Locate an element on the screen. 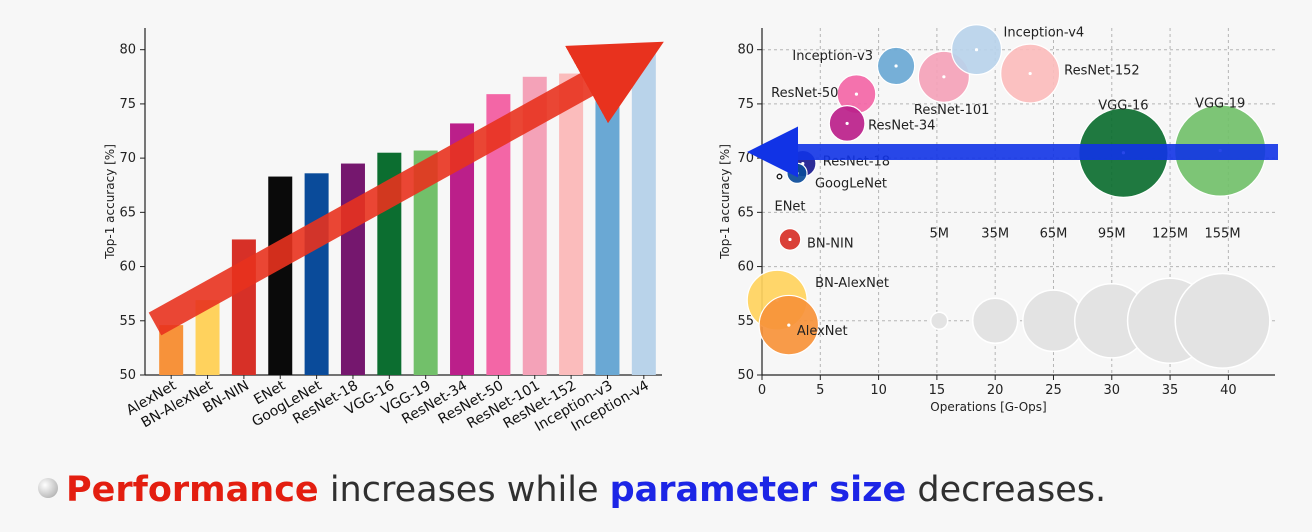 Image resolution: width=1312 pixels, height=532 pixels. x-tick-label: 15 is located at coordinates (937, 390).